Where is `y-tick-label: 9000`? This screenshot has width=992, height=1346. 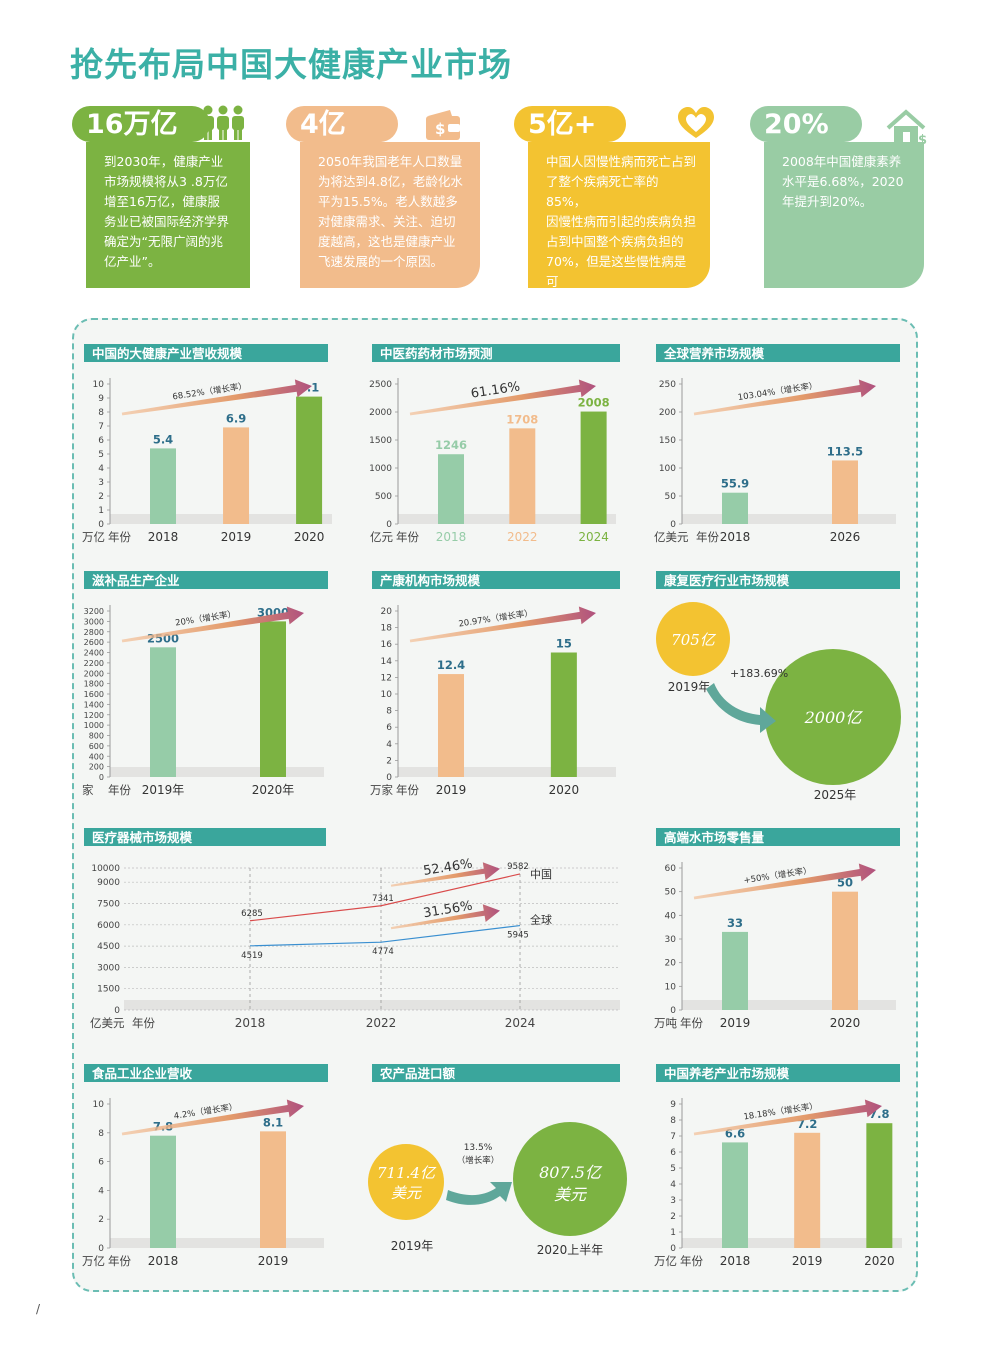
y-tick-label: 9000 is located at coordinates (108, 883).